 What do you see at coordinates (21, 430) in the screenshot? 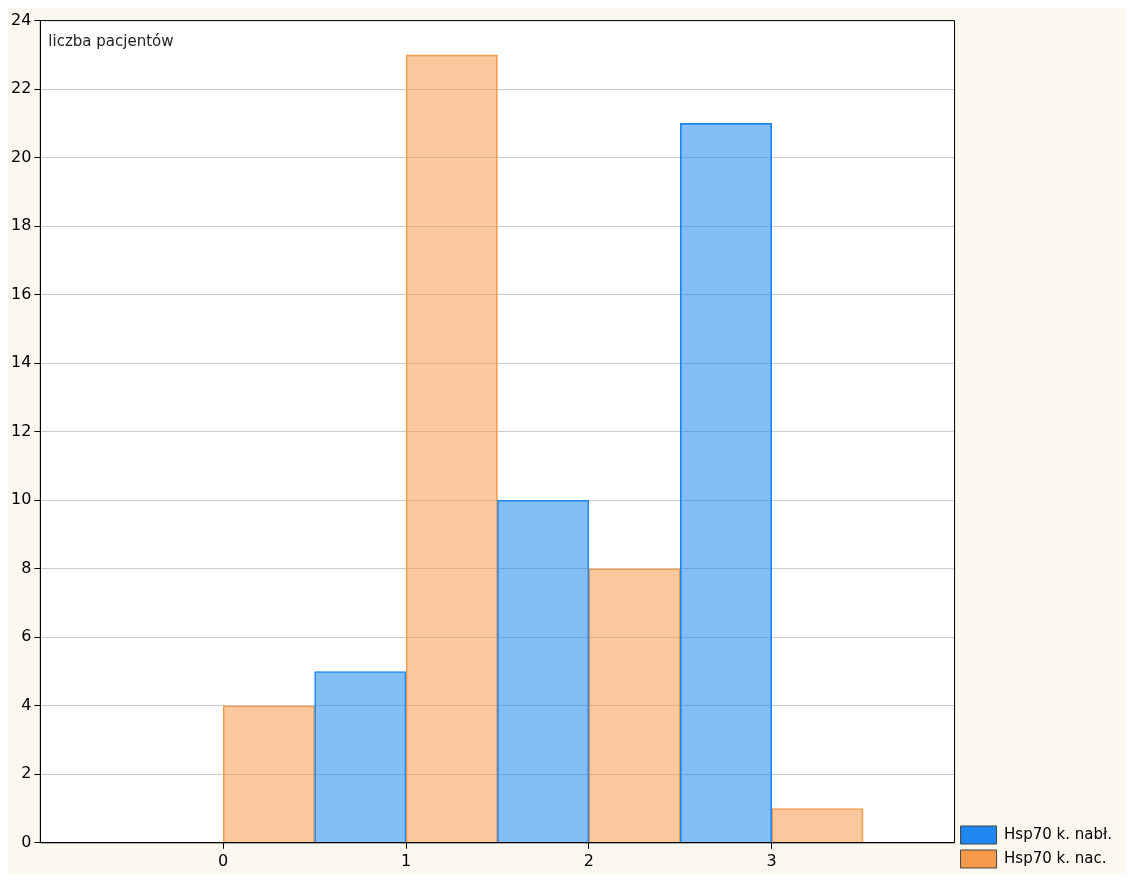
I see `y-tick-label: 12` at bounding box center [21, 430].